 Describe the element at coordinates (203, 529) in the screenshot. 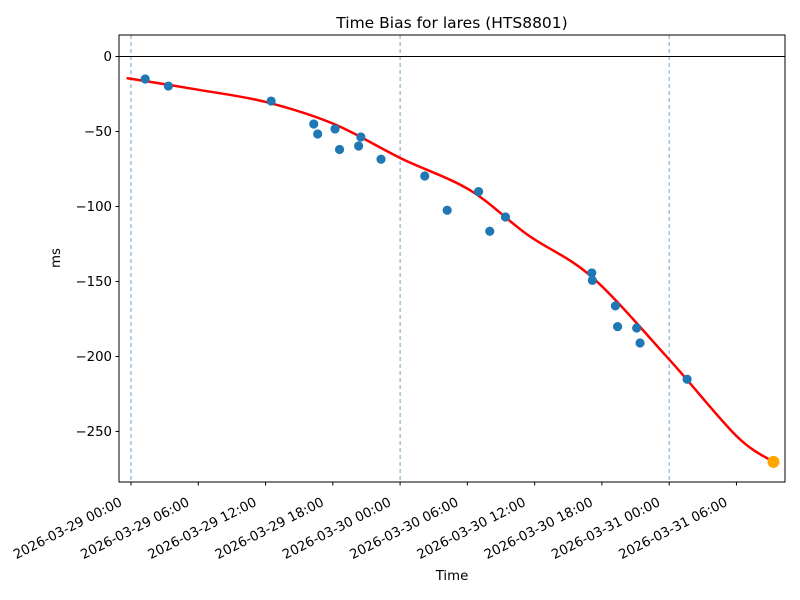

I see `x-tick-label: 2026-03-29 12:00` at that location.